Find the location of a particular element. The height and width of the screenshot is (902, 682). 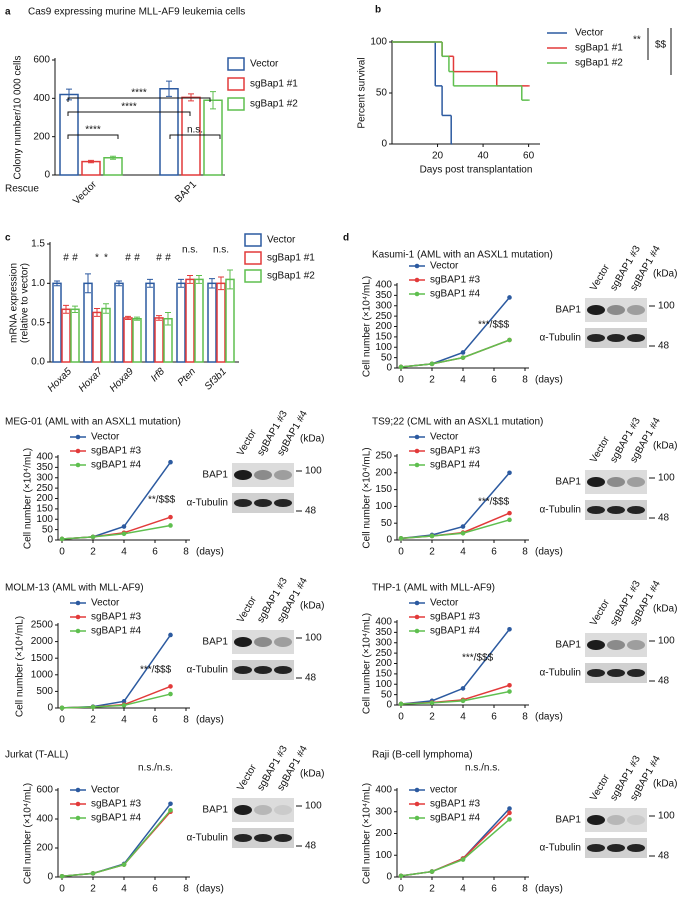

y-tick-label: 100 is located at coordinates (378, 42).